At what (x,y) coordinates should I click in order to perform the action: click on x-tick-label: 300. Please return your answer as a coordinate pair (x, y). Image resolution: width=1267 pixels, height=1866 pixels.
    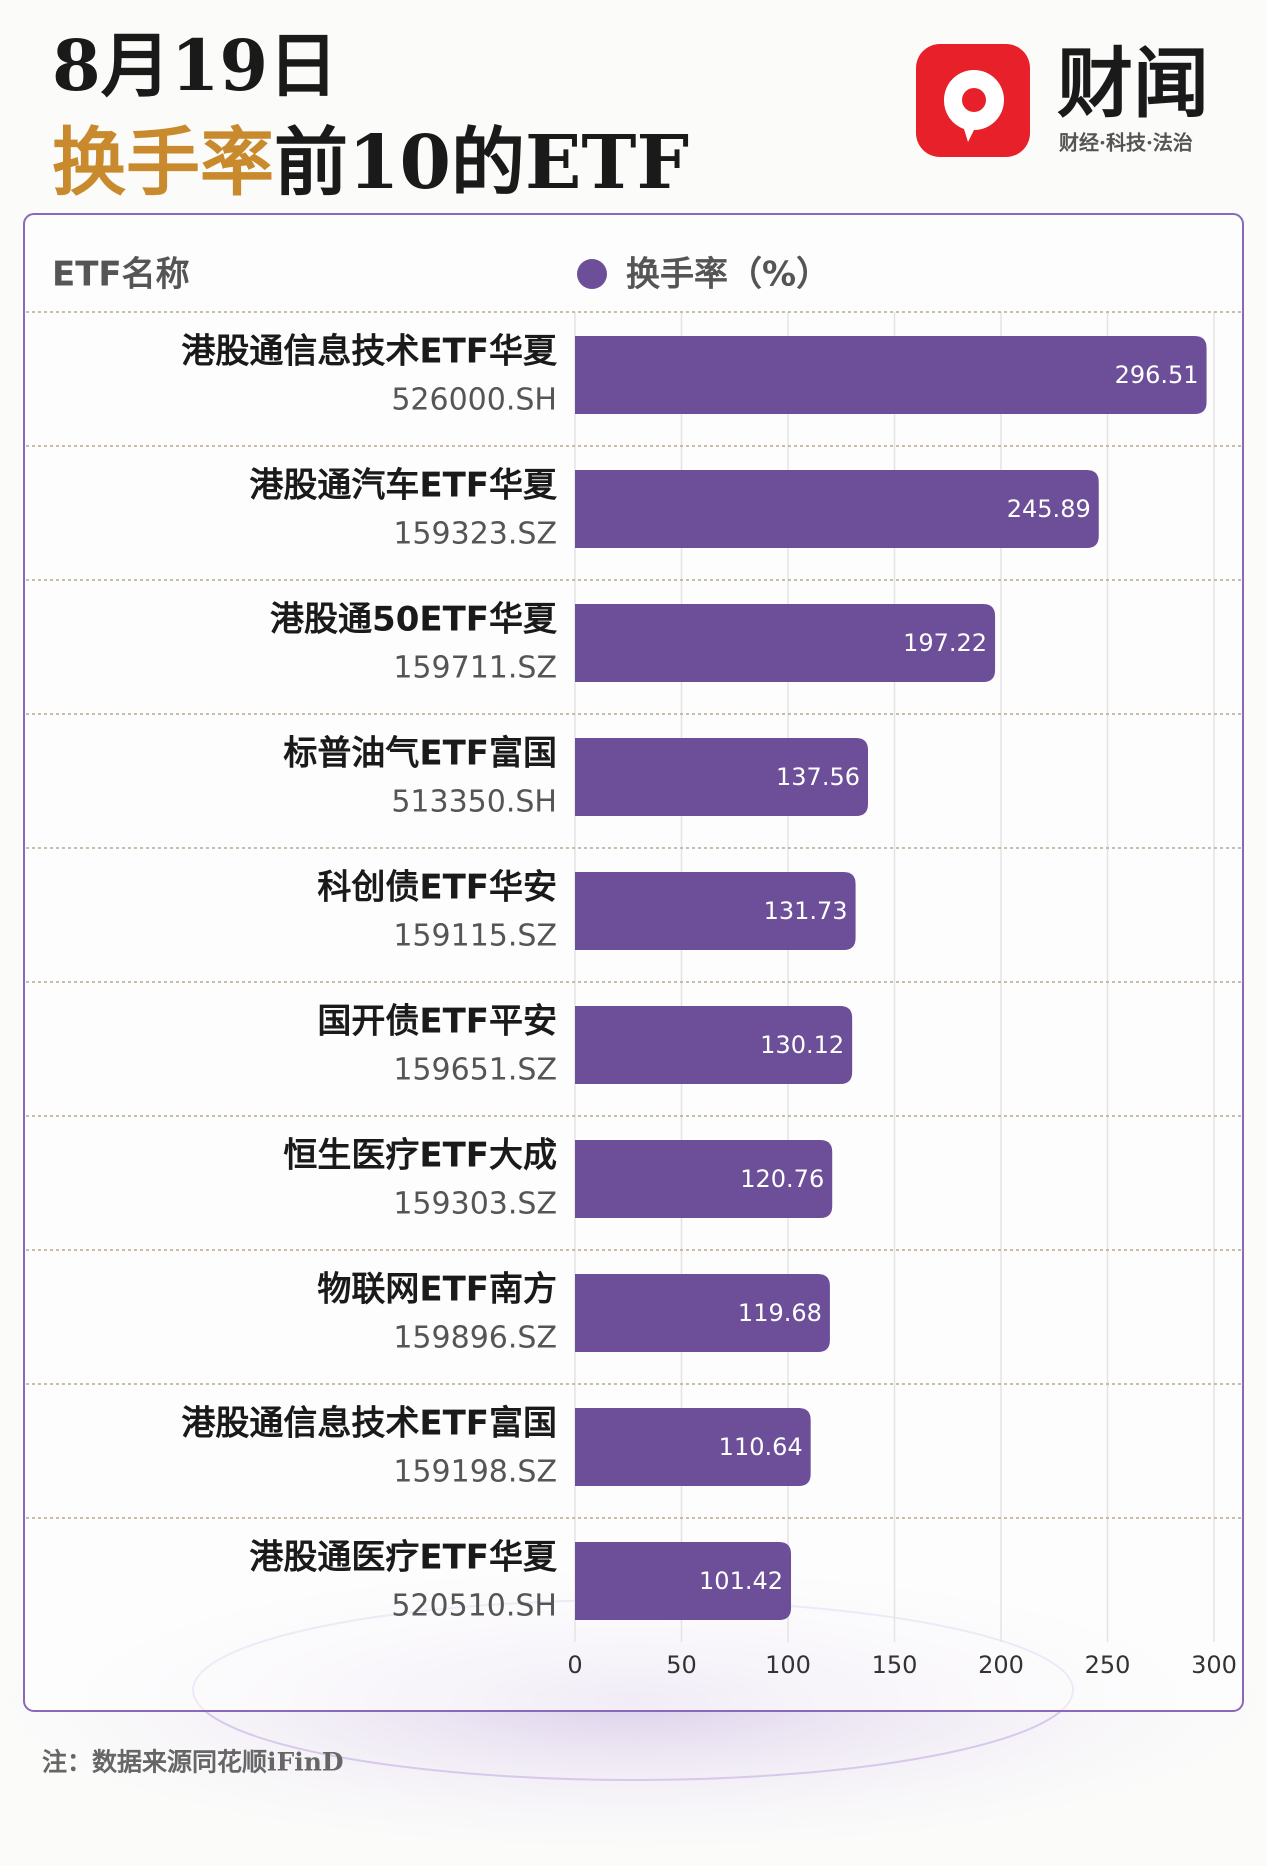
    Looking at the image, I should click on (1214, 1665).